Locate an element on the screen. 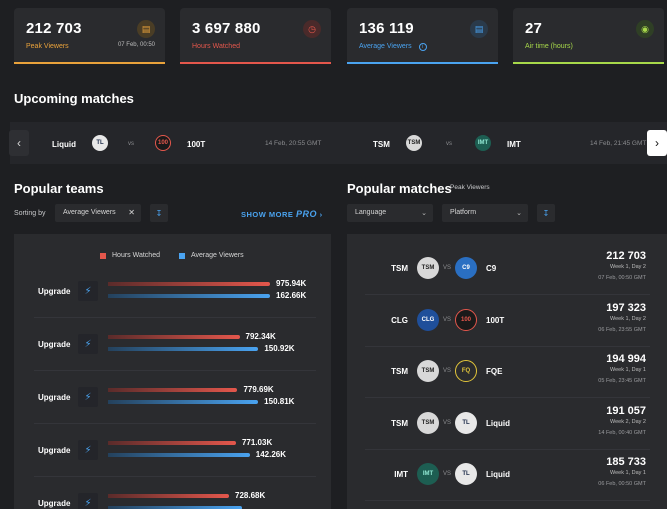 The width and height of the screenshot is (667, 509). popular-teams-title: Popular teams is located at coordinates (59, 188).